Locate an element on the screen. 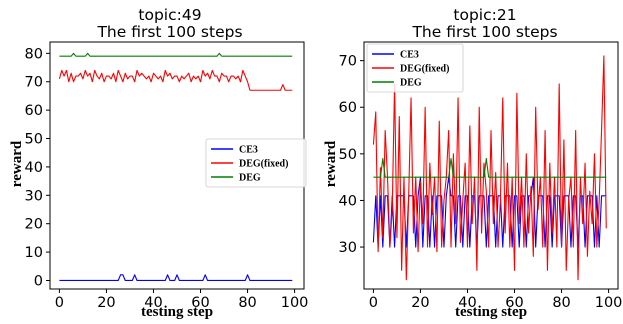 The image size is (623, 324). series-line-ce3 is located at coordinates (176, 278).